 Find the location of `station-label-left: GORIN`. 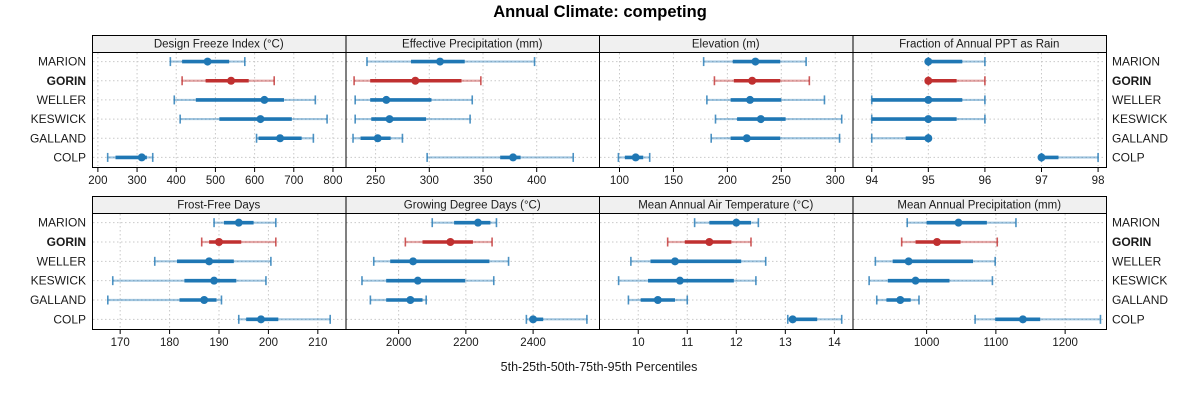

station-label-left: GORIN is located at coordinates (66, 242).